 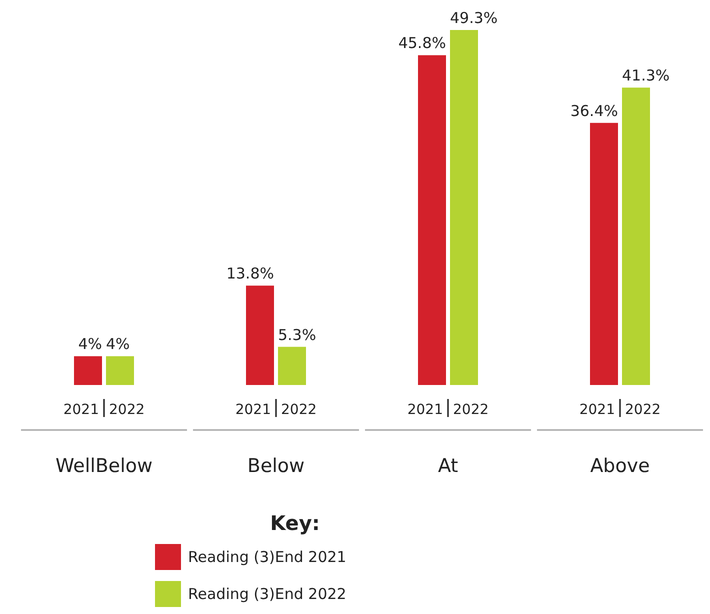 What do you see at coordinates (295, 523) in the screenshot?
I see `legend-title: Key:` at bounding box center [295, 523].